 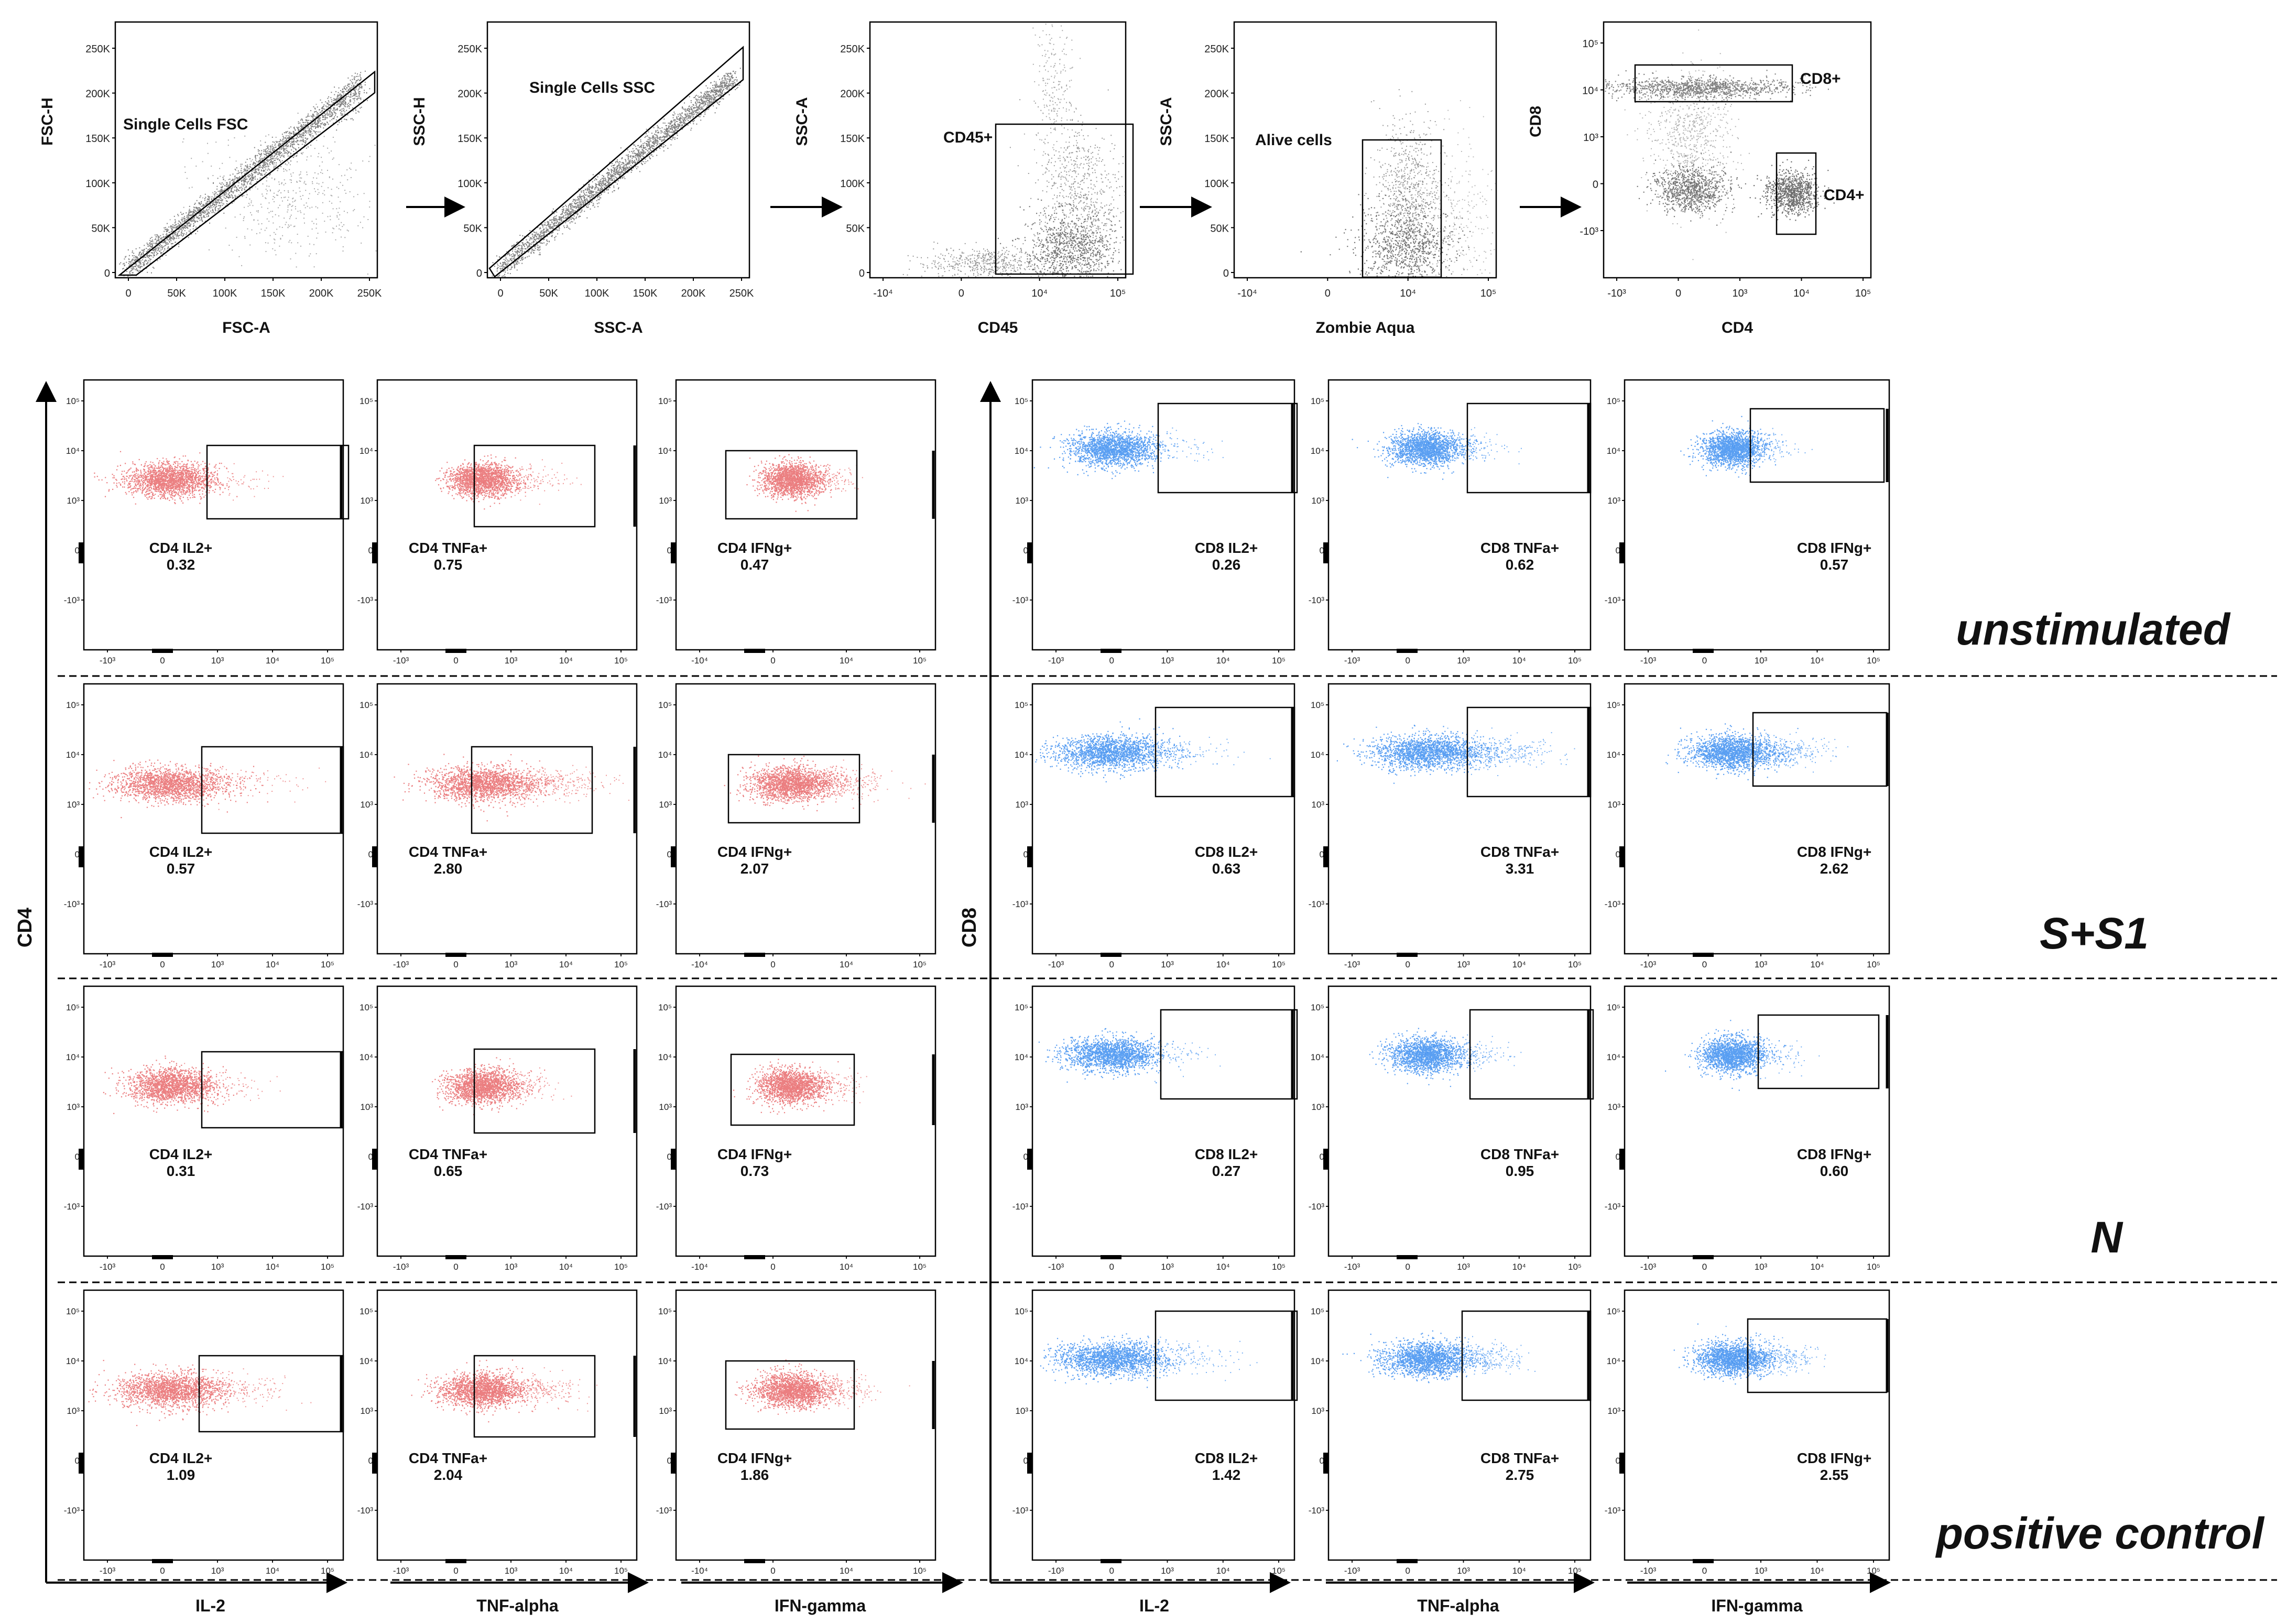 I want to click on xtick: -10³, so click(x=1056, y=1571).